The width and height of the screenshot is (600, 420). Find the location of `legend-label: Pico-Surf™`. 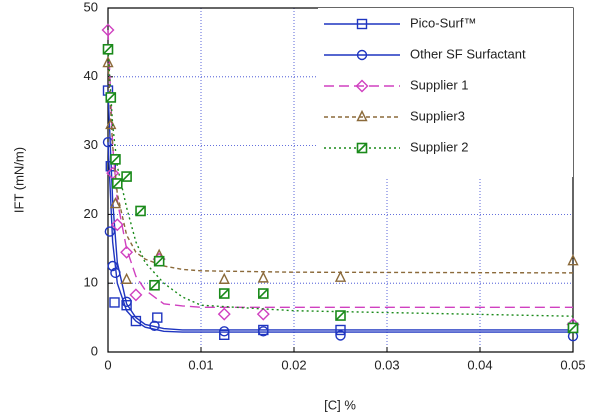

legend-label: Pico-Surf™ is located at coordinates (443, 22).